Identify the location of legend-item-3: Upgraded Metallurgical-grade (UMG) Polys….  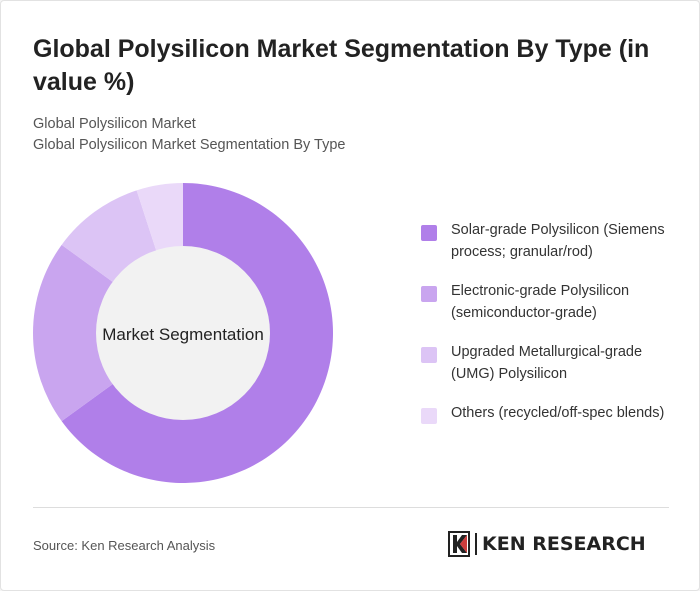
(556, 371).